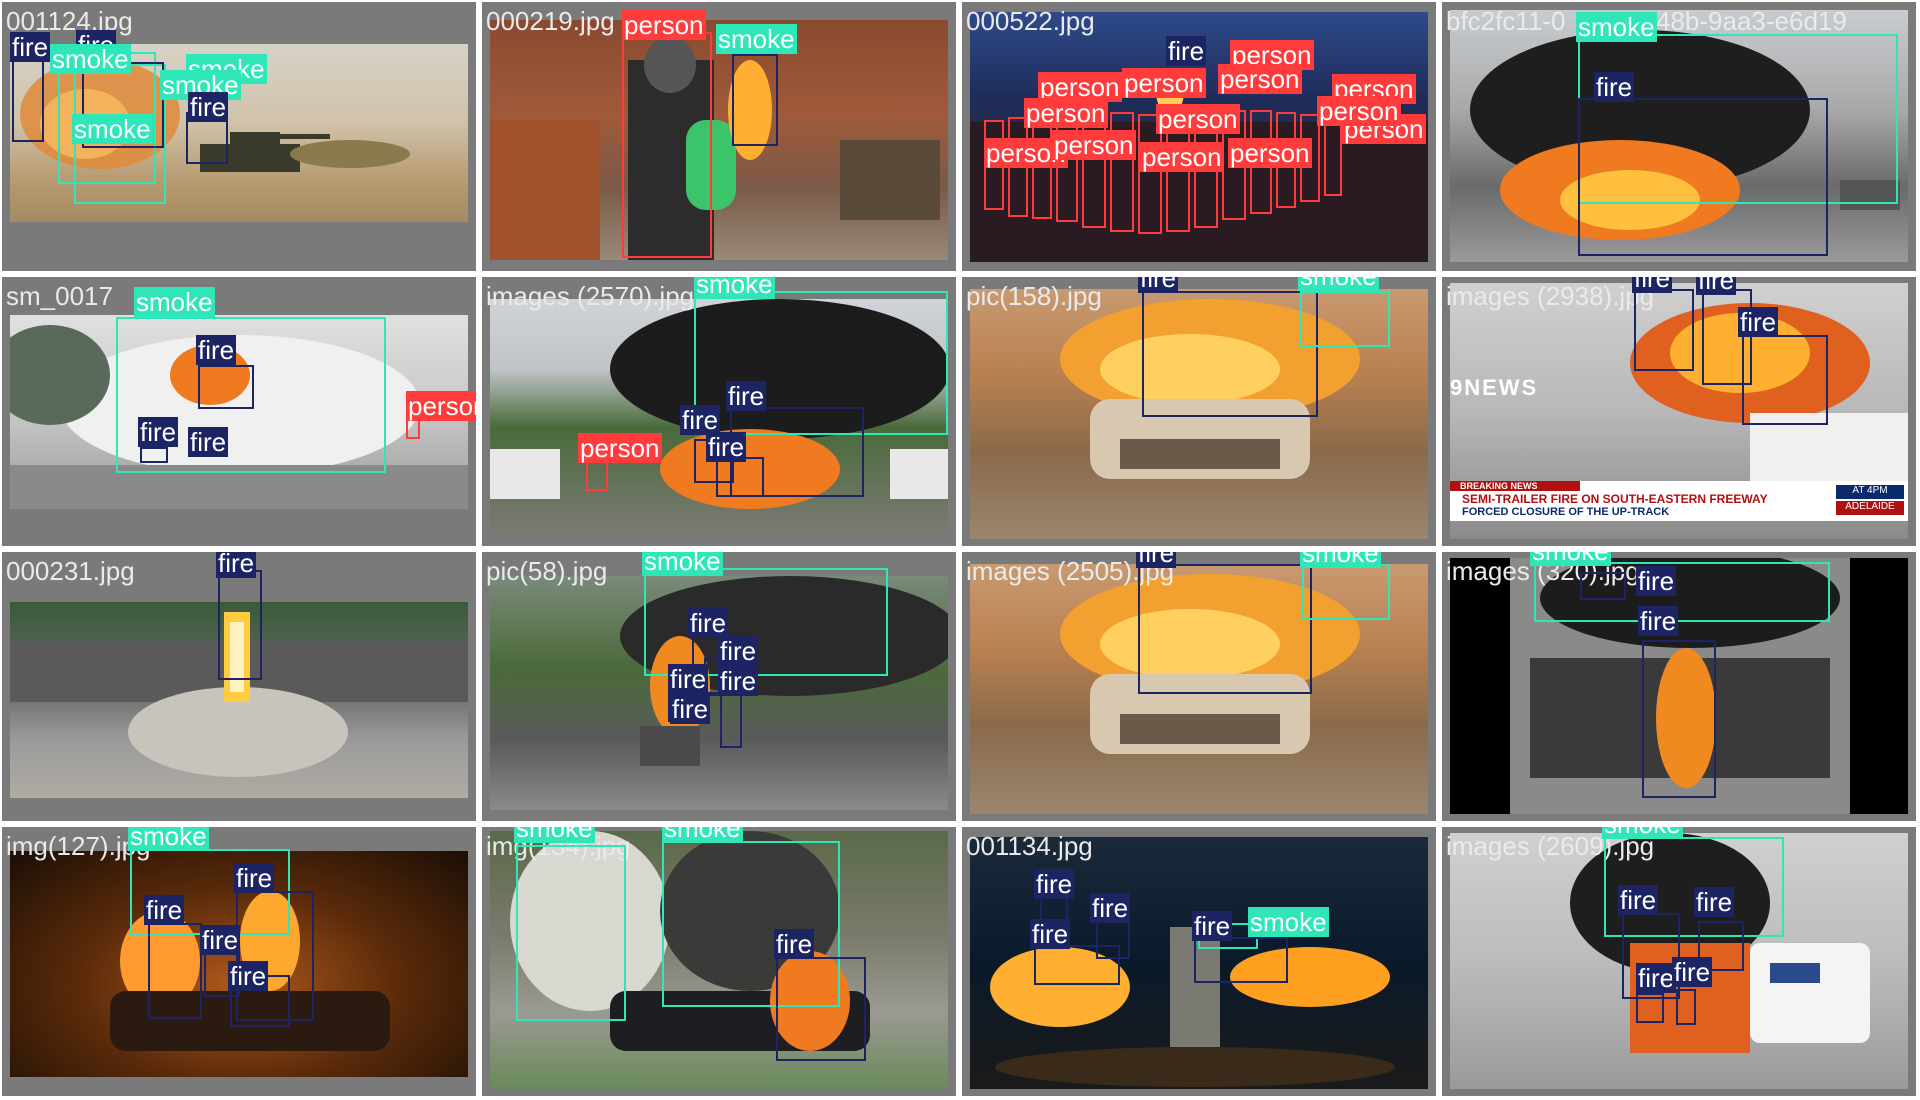 This screenshot has height=1100, width=1920. What do you see at coordinates (78, 846) in the screenshot?
I see `filename-label: img(127).jpg` at bounding box center [78, 846].